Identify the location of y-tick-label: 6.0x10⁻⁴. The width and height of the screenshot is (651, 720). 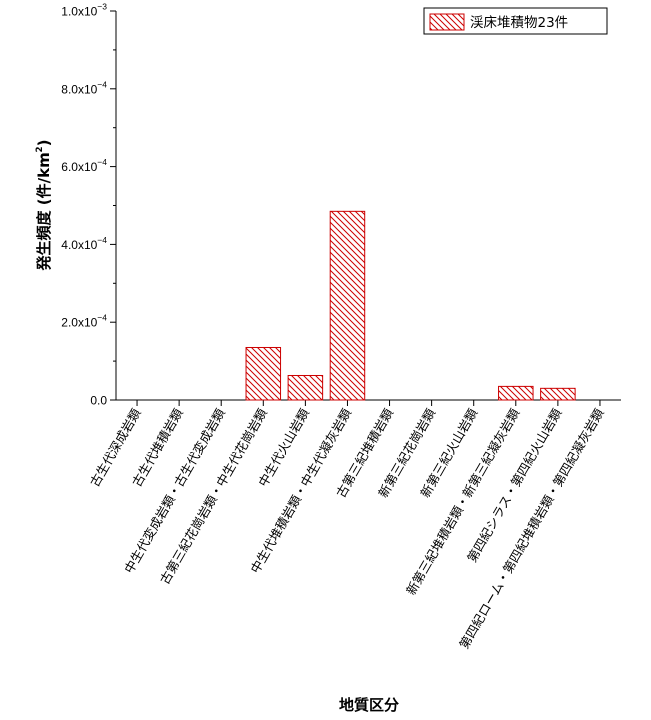
(84, 165).